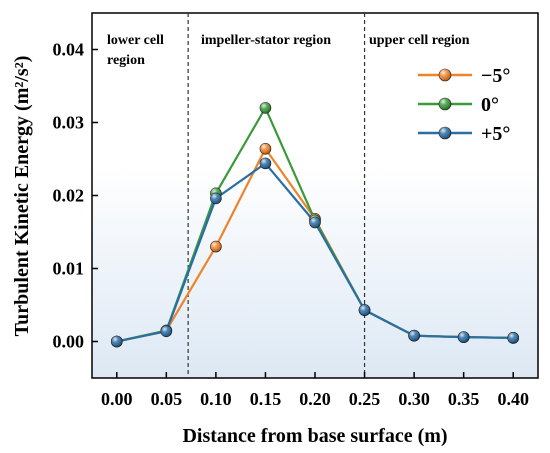 This screenshot has height=453, width=550. What do you see at coordinates (365, 399) in the screenshot?
I see `x-tick-label-5: 0.25` at bounding box center [365, 399].